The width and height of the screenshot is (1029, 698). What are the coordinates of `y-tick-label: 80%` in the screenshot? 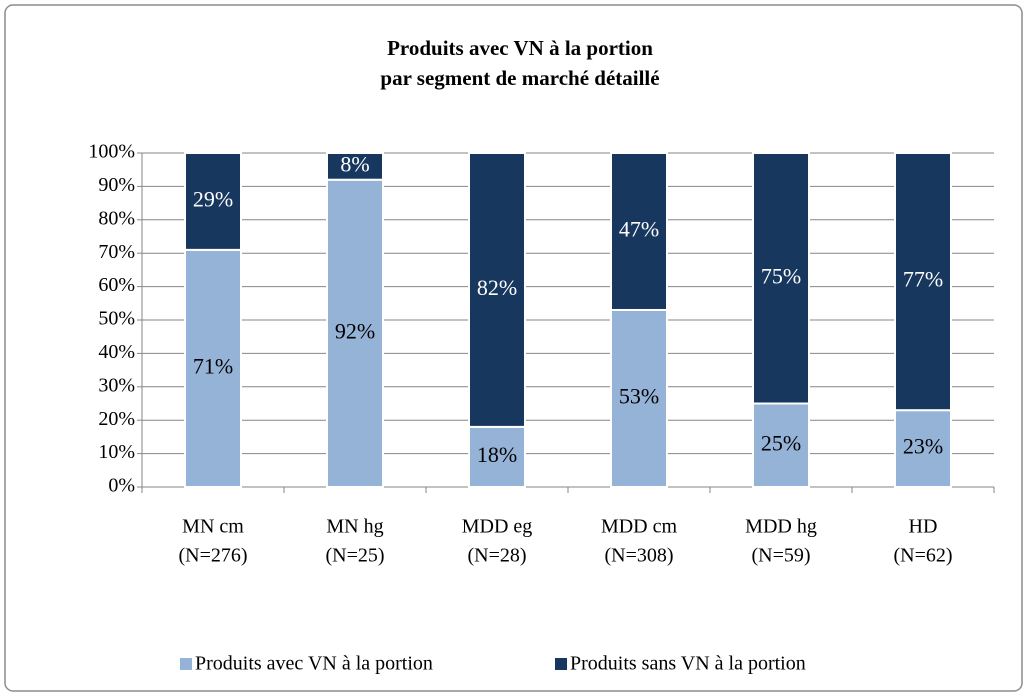 It's located at (116, 218).